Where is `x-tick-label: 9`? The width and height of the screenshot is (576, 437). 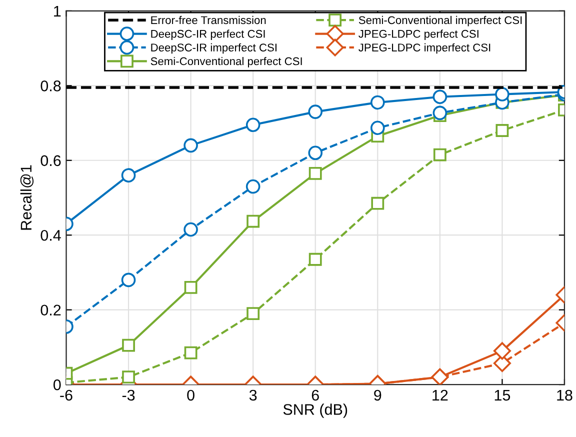
x-tick-label: 9 is located at coordinates (378, 395).